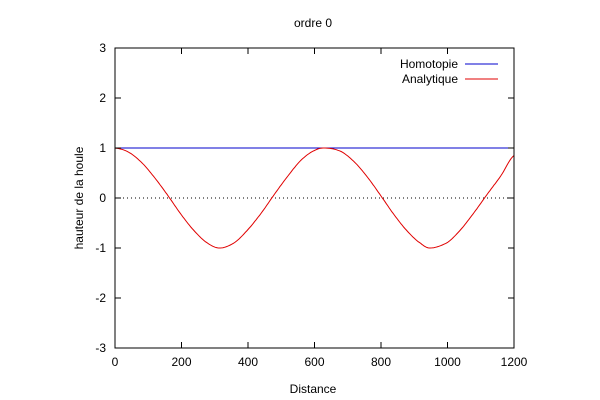 Image resolution: width=600 pixels, height=400 pixels. I want to click on y-tick-label: 2, so click(102, 98).